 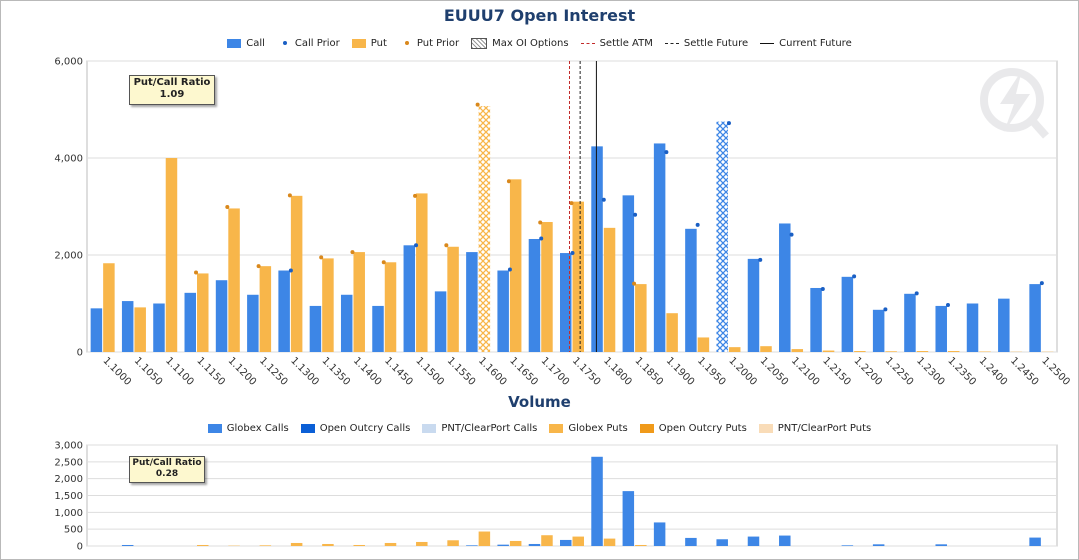 I want to click on volume-ratio-label: Put/Call Ratio, so click(x=167, y=463).